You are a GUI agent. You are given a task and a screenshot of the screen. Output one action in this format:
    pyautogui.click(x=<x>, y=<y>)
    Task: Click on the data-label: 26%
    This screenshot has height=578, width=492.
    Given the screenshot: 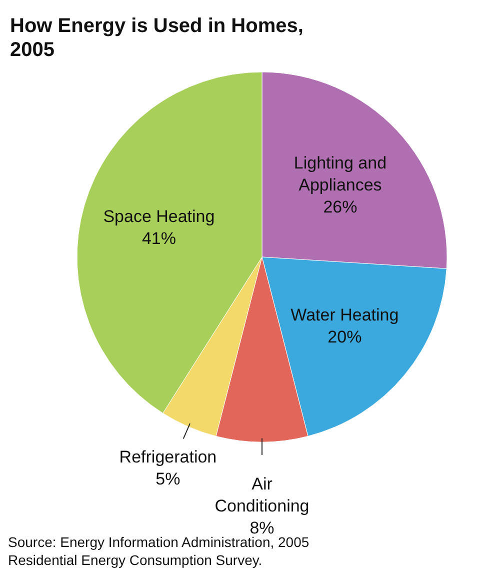 What is the action you would take?
    pyautogui.click(x=340, y=207)
    